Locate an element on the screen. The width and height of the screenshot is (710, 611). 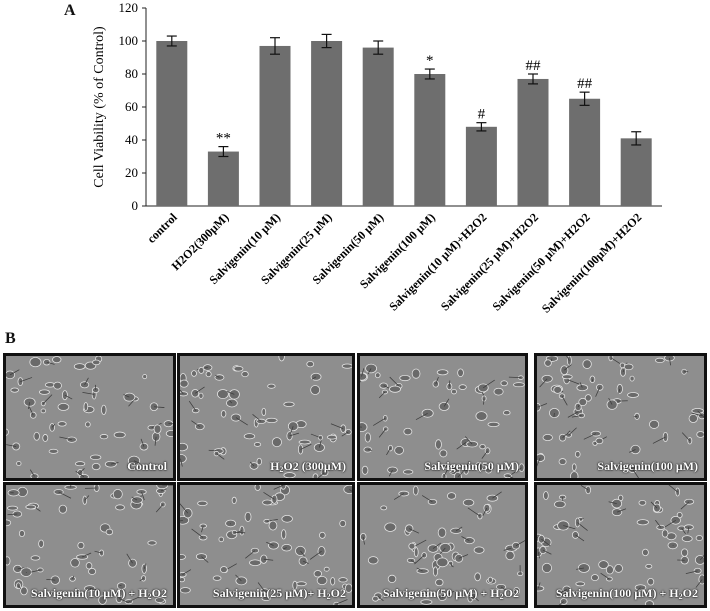
panel-label-a: A is located at coordinates (70, 10).